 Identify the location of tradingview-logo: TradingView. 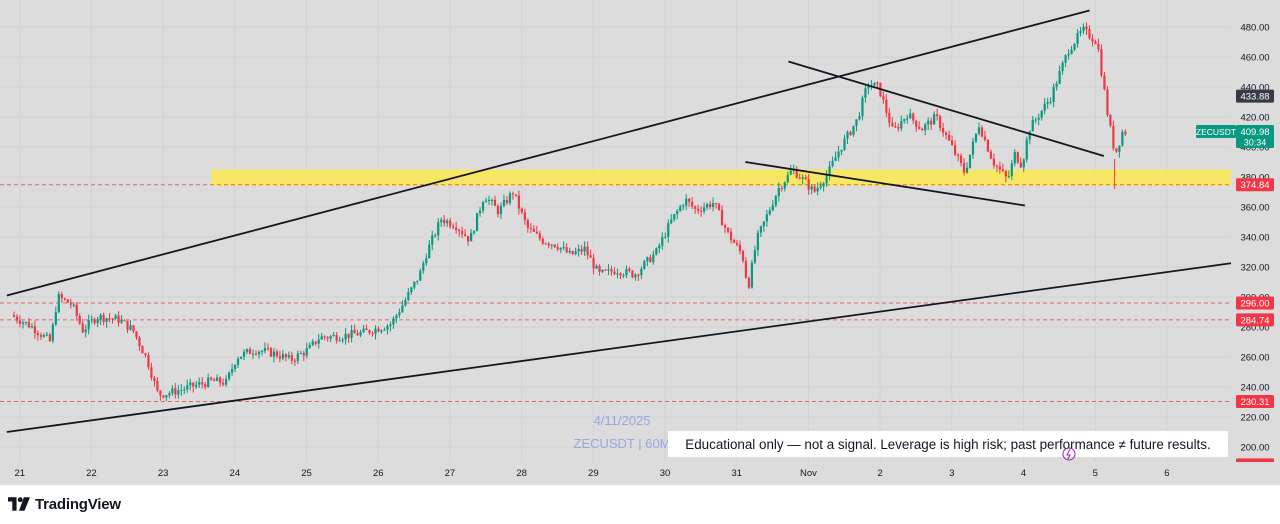
(64, 504).